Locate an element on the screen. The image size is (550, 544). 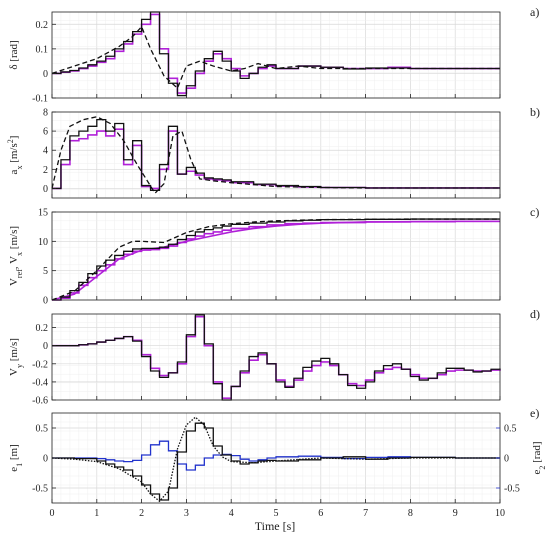
xtick-label: 5 is located at coordinates (276, 513).